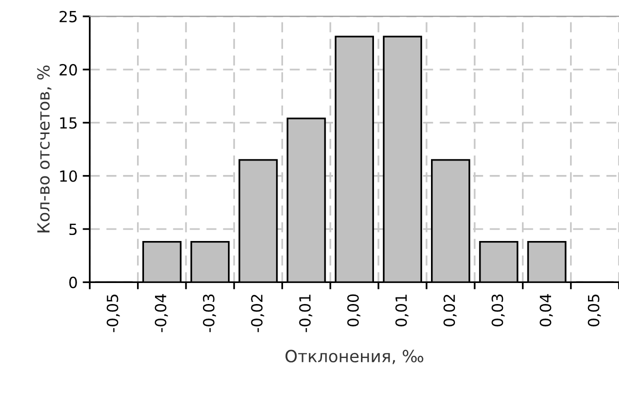 The image size is (619, 409). Describe the element at coordinates (305, 313) in the screenshot. I see `x-tick-label: -0,01` at that location.